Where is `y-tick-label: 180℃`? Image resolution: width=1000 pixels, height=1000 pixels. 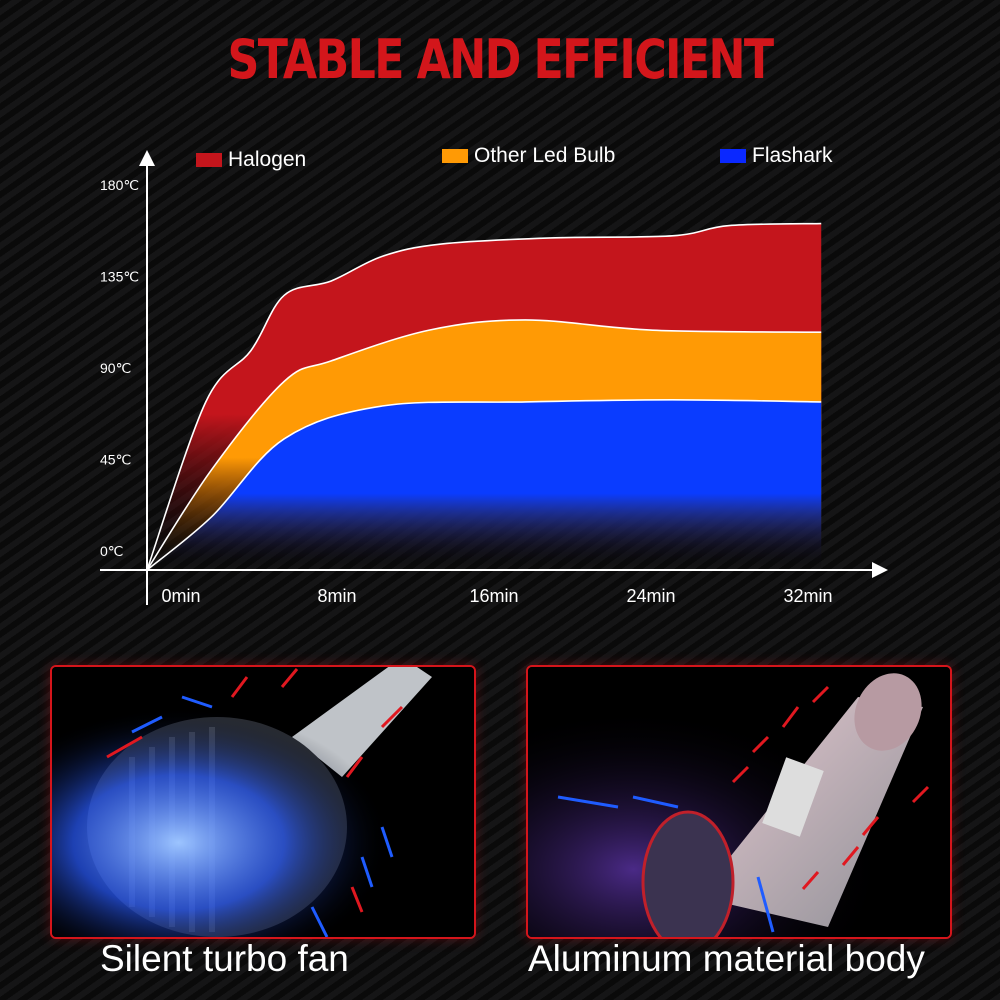 y-tick-label: 180℃ is located at coordinates (119, 185).